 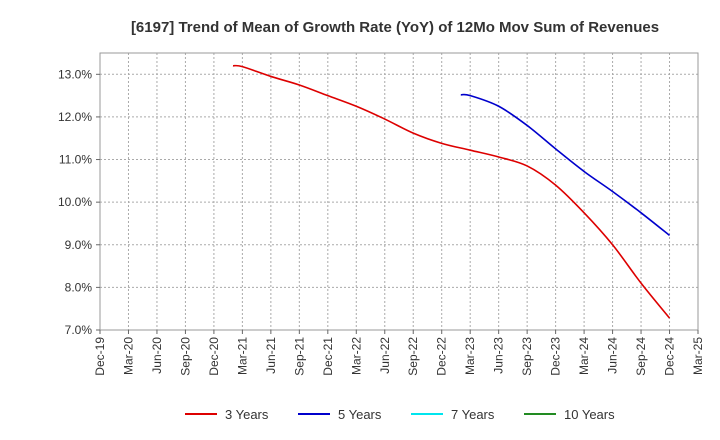 I want to click on y-axis-ticks: 7.0% 8.0% 9.0% 10.0% 11.0% 12.0% 13.0%, so click(x=79, y=202).